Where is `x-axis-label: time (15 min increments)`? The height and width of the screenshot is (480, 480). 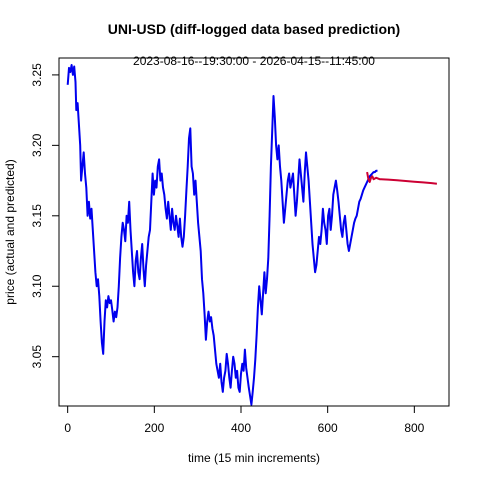 x-axis-label: time (15 min increments) is located at coordinates (254, 458).